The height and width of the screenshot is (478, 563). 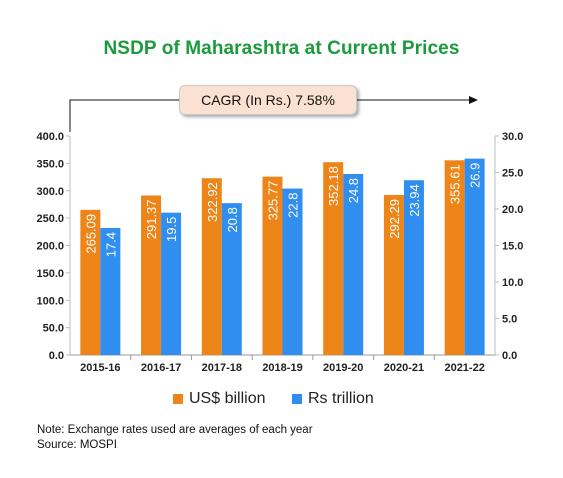 What do you see at coordinates (50, 247) in the screenshot?
I see `y-left-tick-label: 200.0` at bounding box center [50, 247].